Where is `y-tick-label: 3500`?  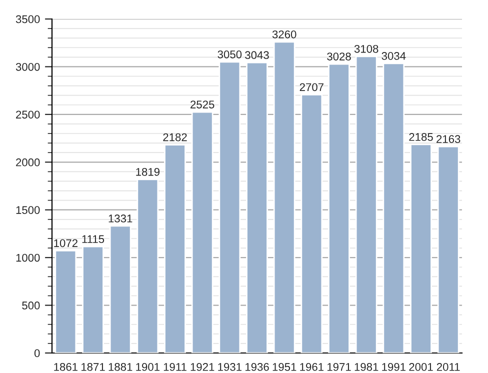 y-tick-label: 3500 is located at coordinates (28, 19).